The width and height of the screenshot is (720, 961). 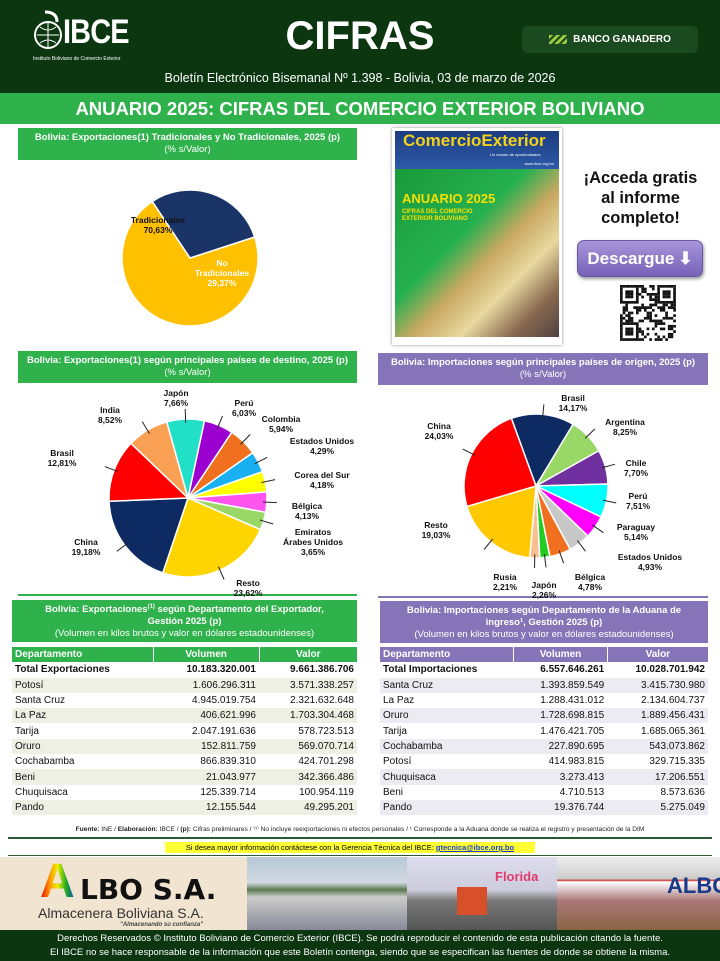 What do you see at coordinates (307, 655) in the screenshot?
I see `column-header: Valor` at bounding box center [307, 655].